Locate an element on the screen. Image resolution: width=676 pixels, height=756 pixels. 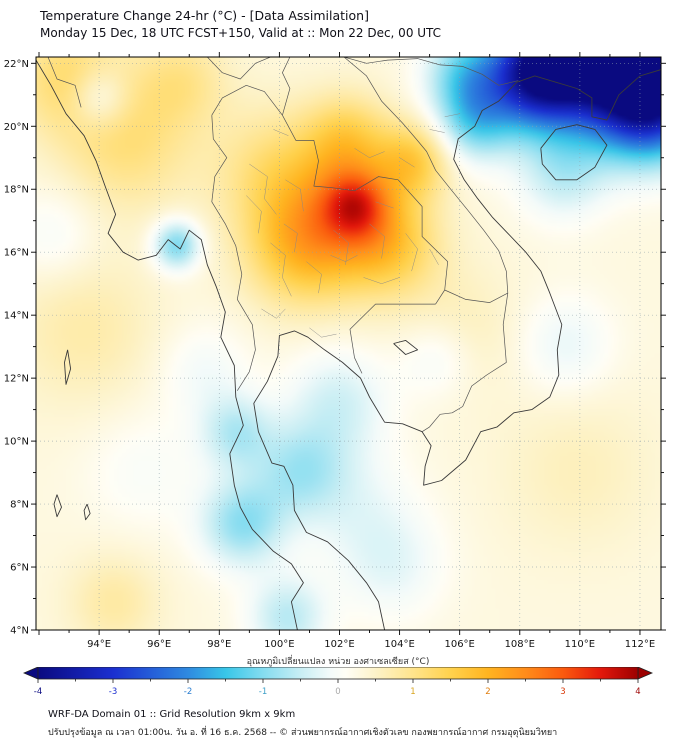
x-axis-label: 106°E is located at coordinates (459, 644).